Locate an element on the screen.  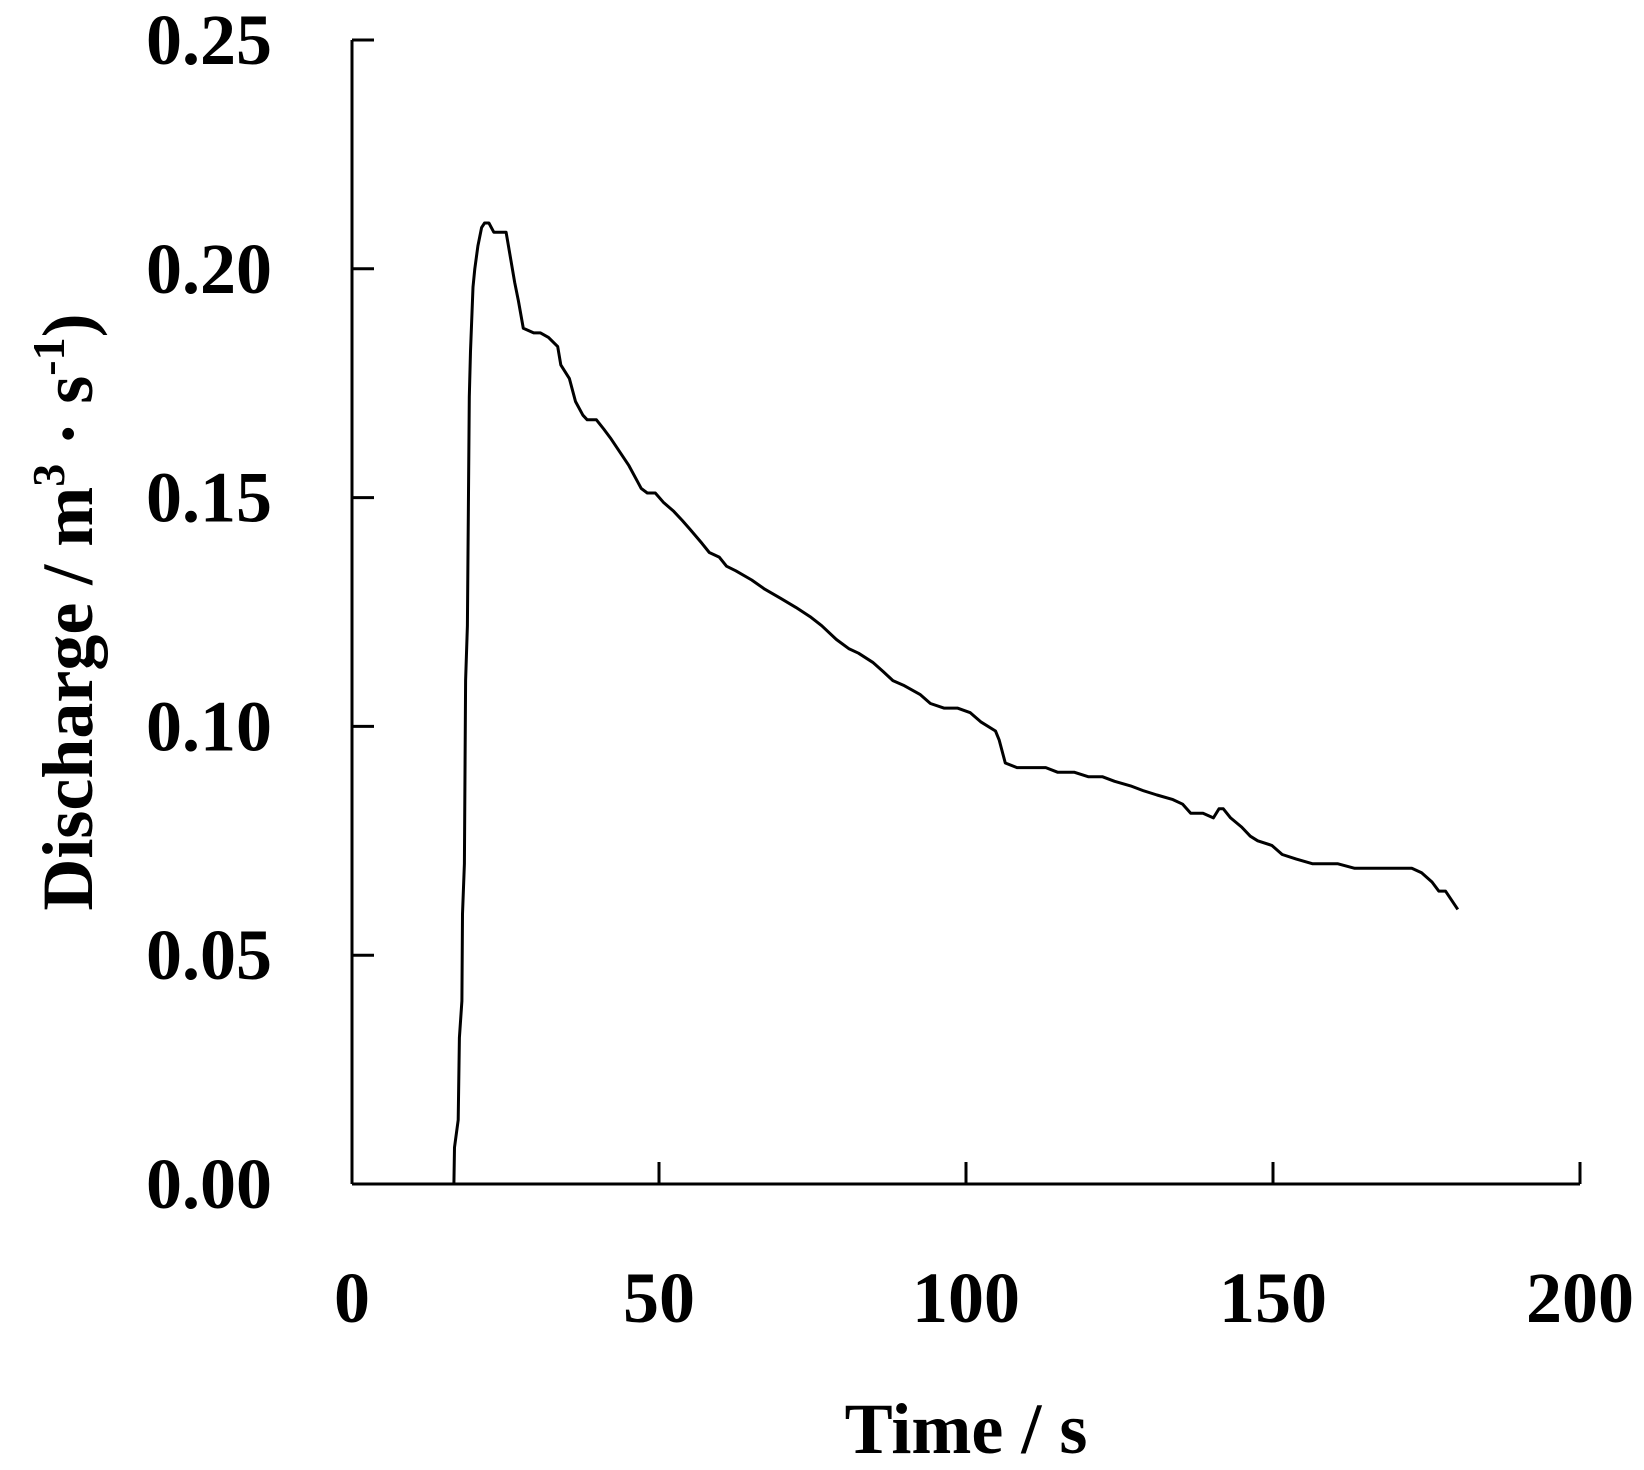
x-tick-label: 200 is located at coordinates (1580, 1298).